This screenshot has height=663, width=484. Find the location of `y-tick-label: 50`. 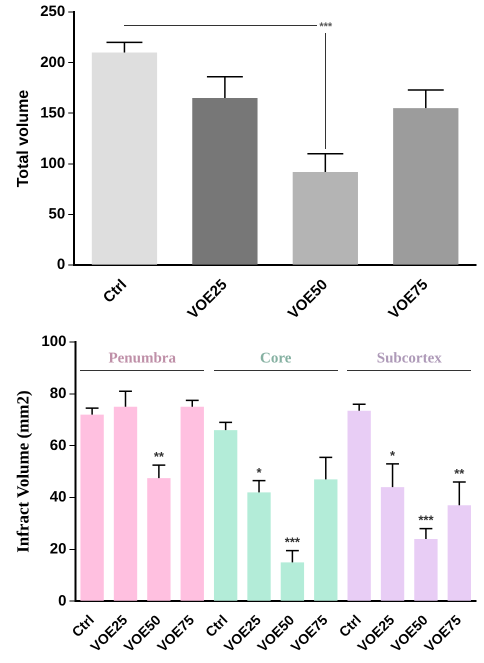

y-tick-label: 50 is located at coordinates (57, 214).